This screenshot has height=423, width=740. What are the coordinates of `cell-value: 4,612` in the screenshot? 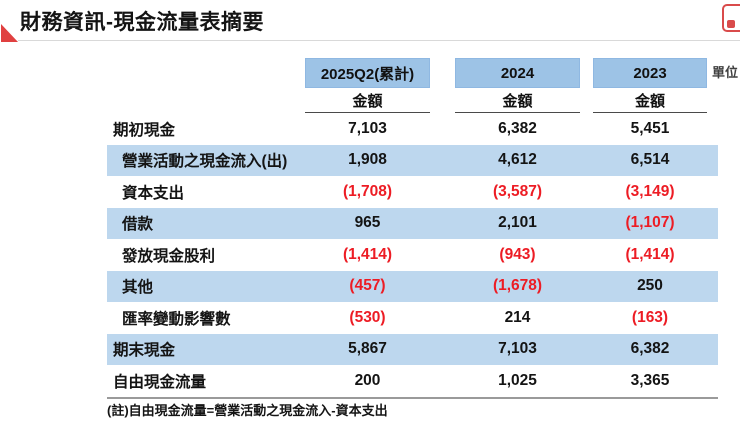 It's located at (517, 160).